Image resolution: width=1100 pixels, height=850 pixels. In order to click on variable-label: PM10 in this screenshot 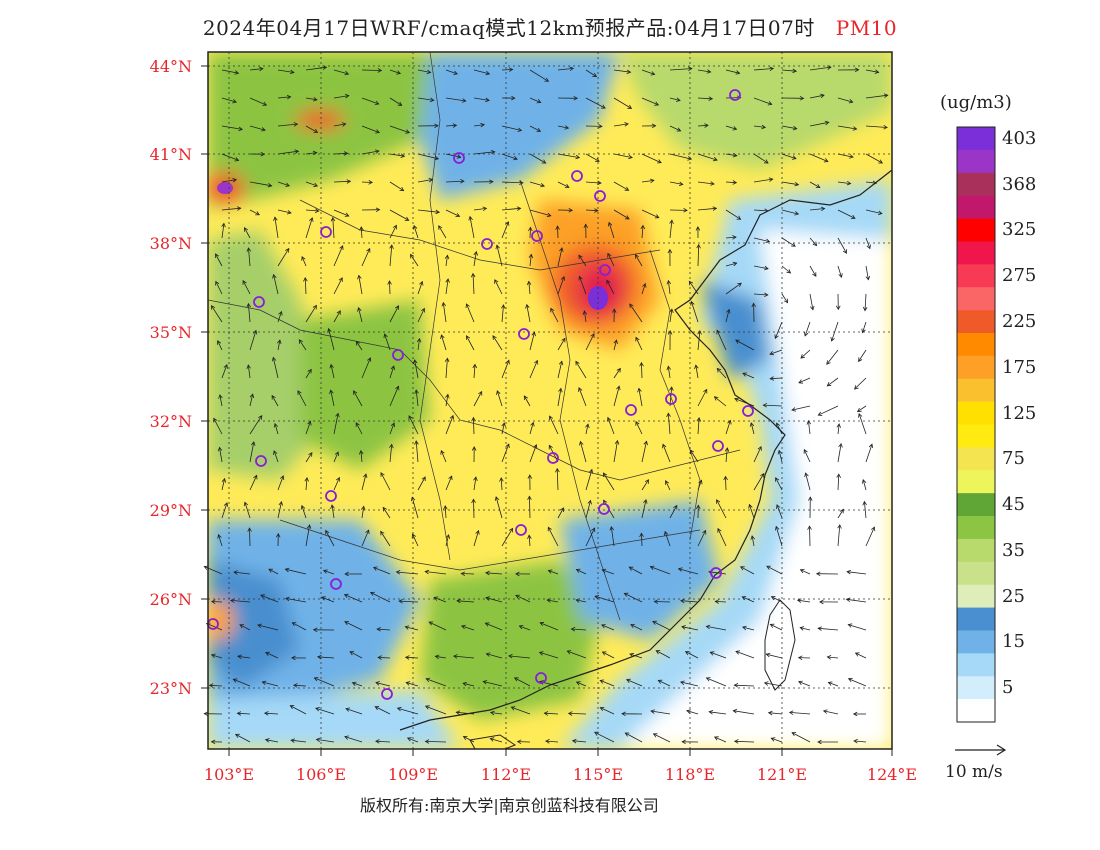, I will do `click(866, 28)`.